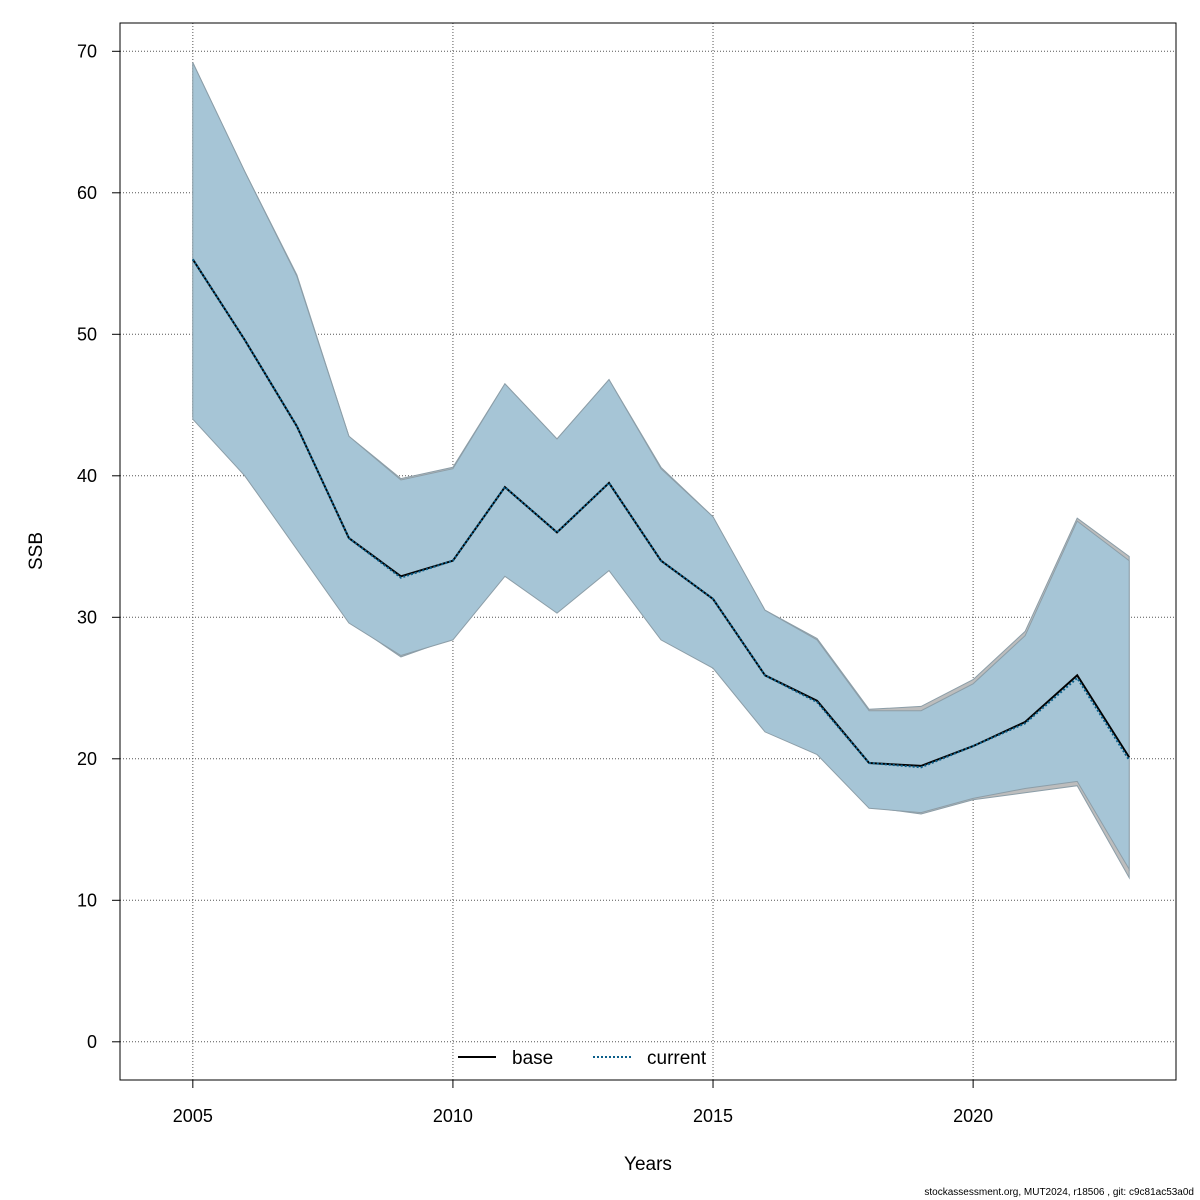  Describe the element at coordinates (87, 334) in the screenshot. I see `y-tick-label: 50` at that location.